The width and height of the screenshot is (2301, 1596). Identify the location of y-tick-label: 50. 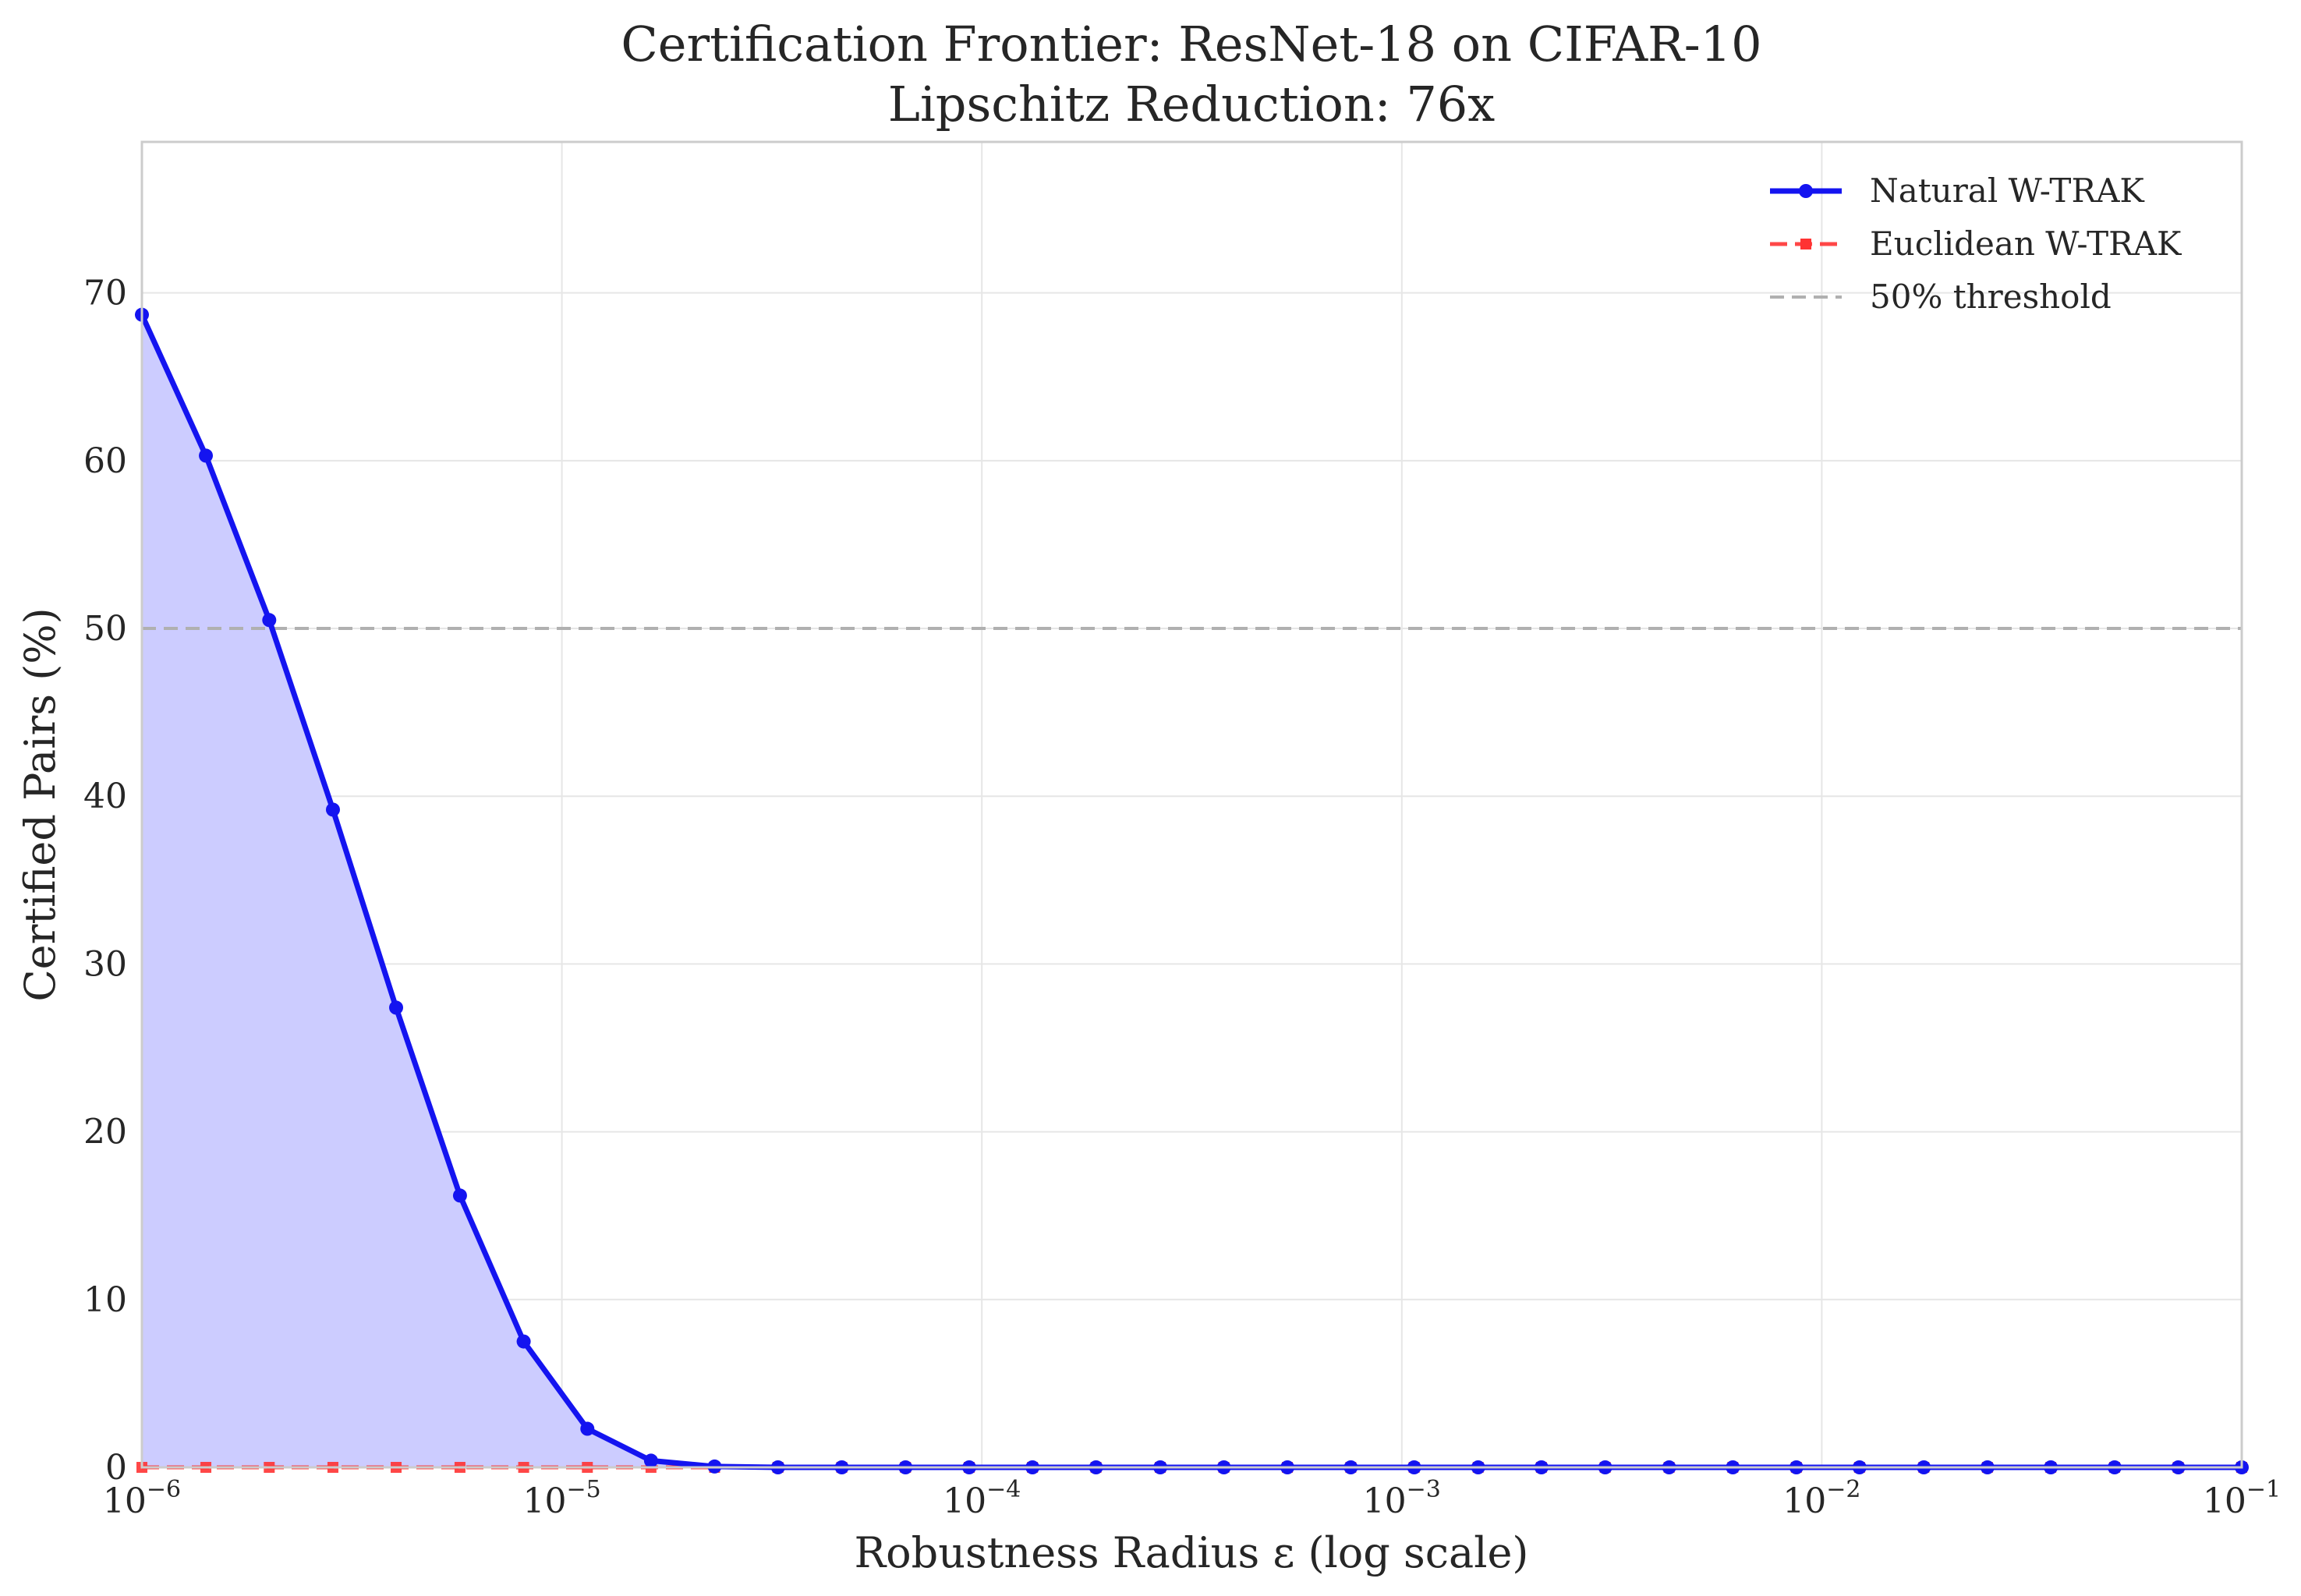
(105, 629).